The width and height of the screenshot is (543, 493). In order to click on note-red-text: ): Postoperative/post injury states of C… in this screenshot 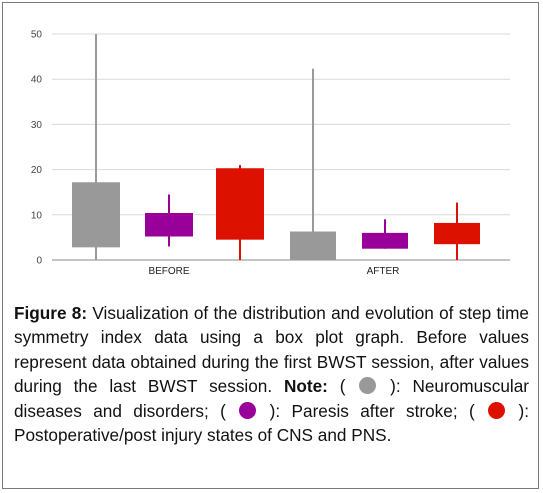, I will do `click(271, 423)`.